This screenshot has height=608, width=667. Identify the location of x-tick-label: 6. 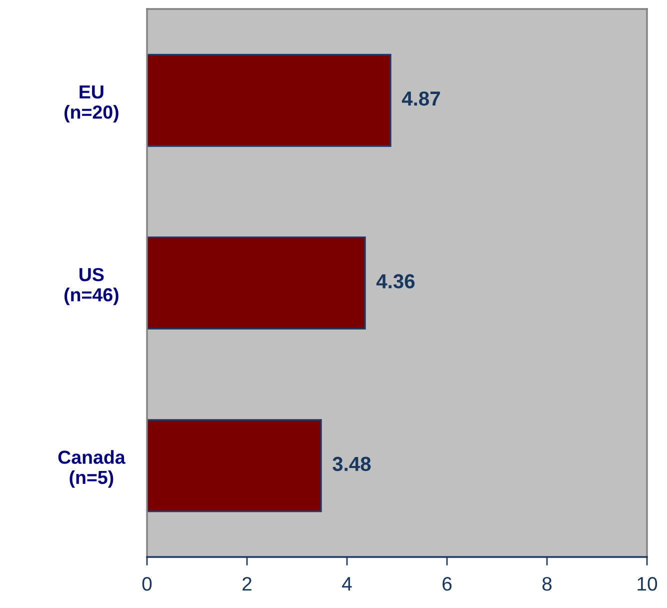
(447, 583).